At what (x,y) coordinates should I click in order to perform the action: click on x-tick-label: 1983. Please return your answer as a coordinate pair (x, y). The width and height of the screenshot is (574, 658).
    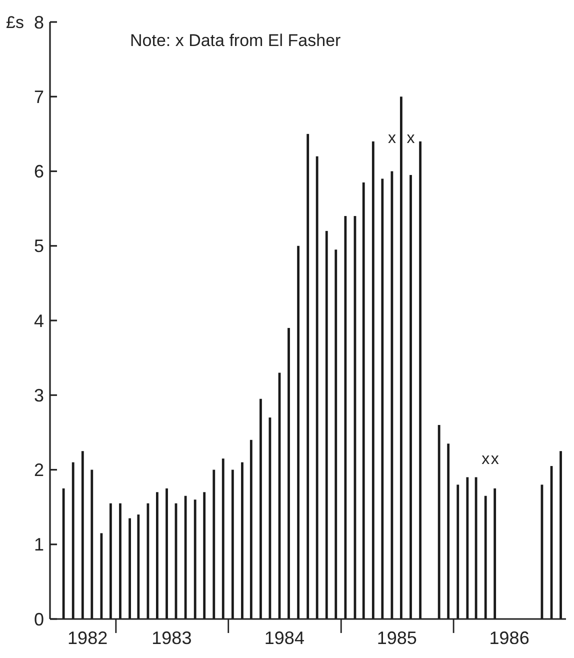
    Looking at the image, I should click on (172, 638).